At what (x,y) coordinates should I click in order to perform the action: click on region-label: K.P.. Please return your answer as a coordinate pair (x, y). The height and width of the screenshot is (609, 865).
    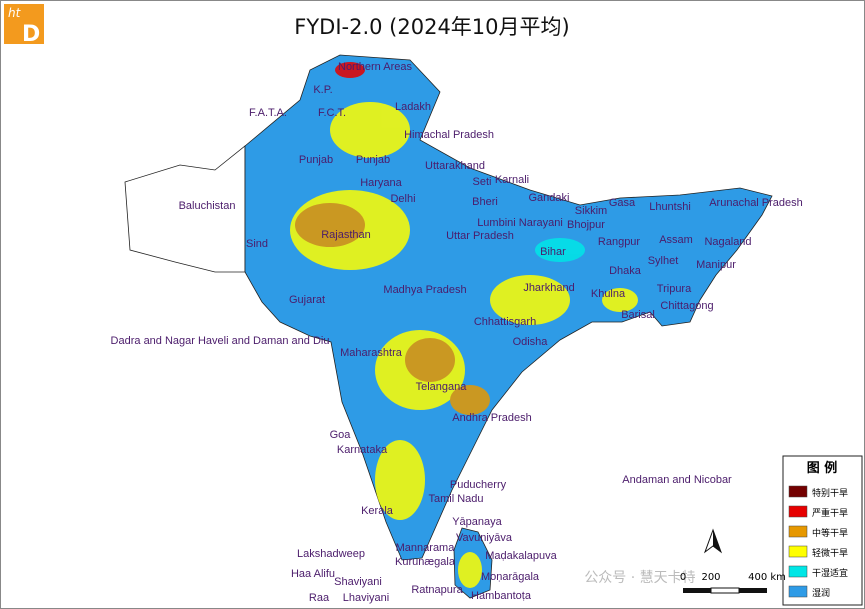
    Looking at the image, I should click on (322, 90).